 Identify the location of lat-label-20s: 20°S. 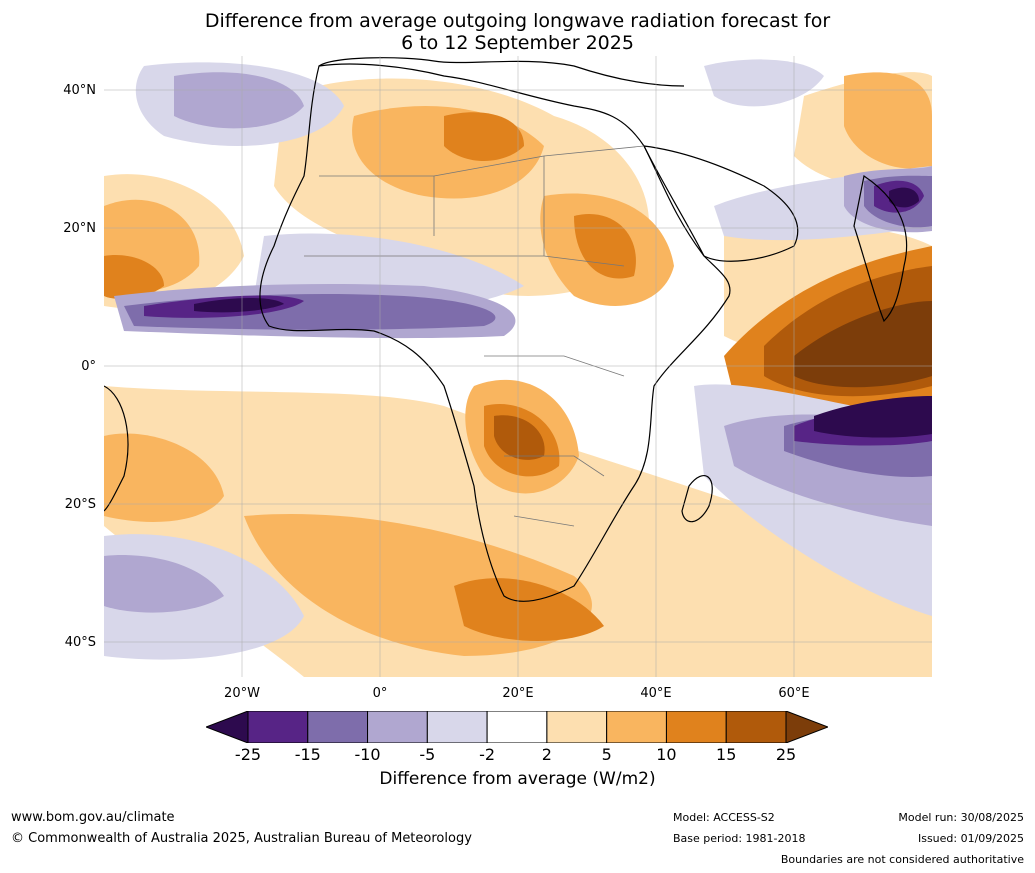
(80, 504).